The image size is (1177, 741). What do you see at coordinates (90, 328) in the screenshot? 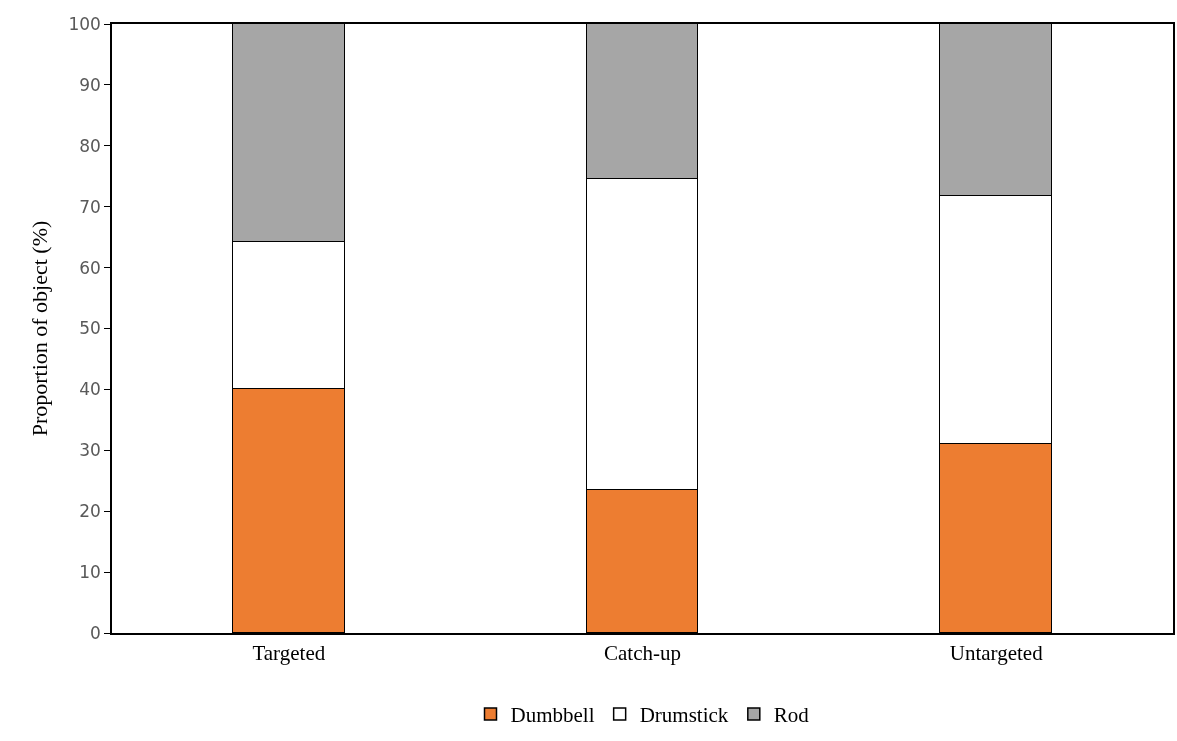
I see `y-tick-label: 50` at bounding box center [90, 328].